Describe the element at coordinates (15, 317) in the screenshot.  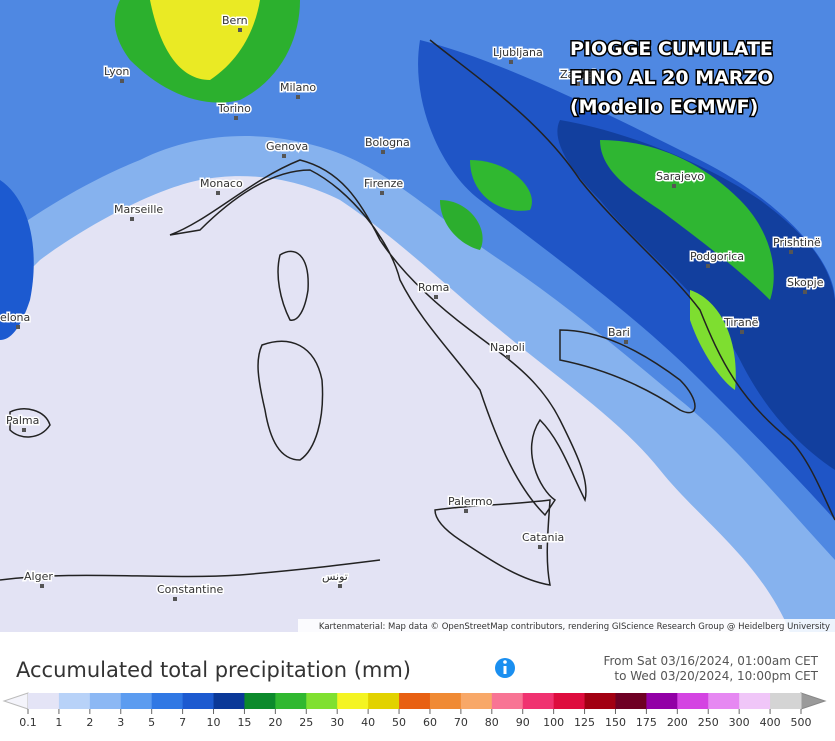
I see `city-label: elona` at that location.